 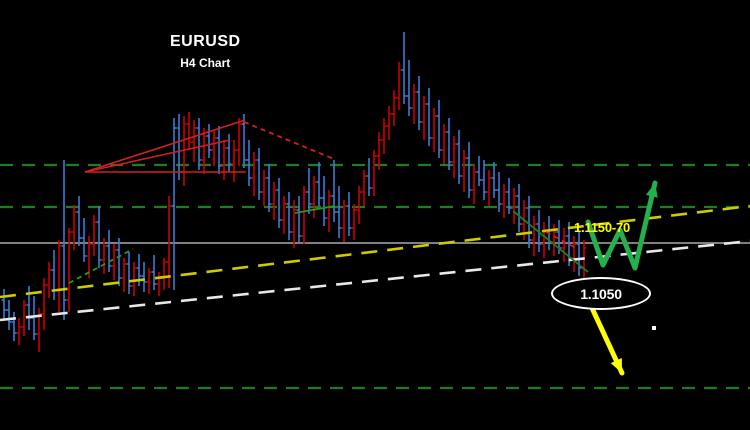 What do you see at coordinates (289, 140) in the screenshot?
I see `red-descending-resistance` at bounding box center [289, 140].